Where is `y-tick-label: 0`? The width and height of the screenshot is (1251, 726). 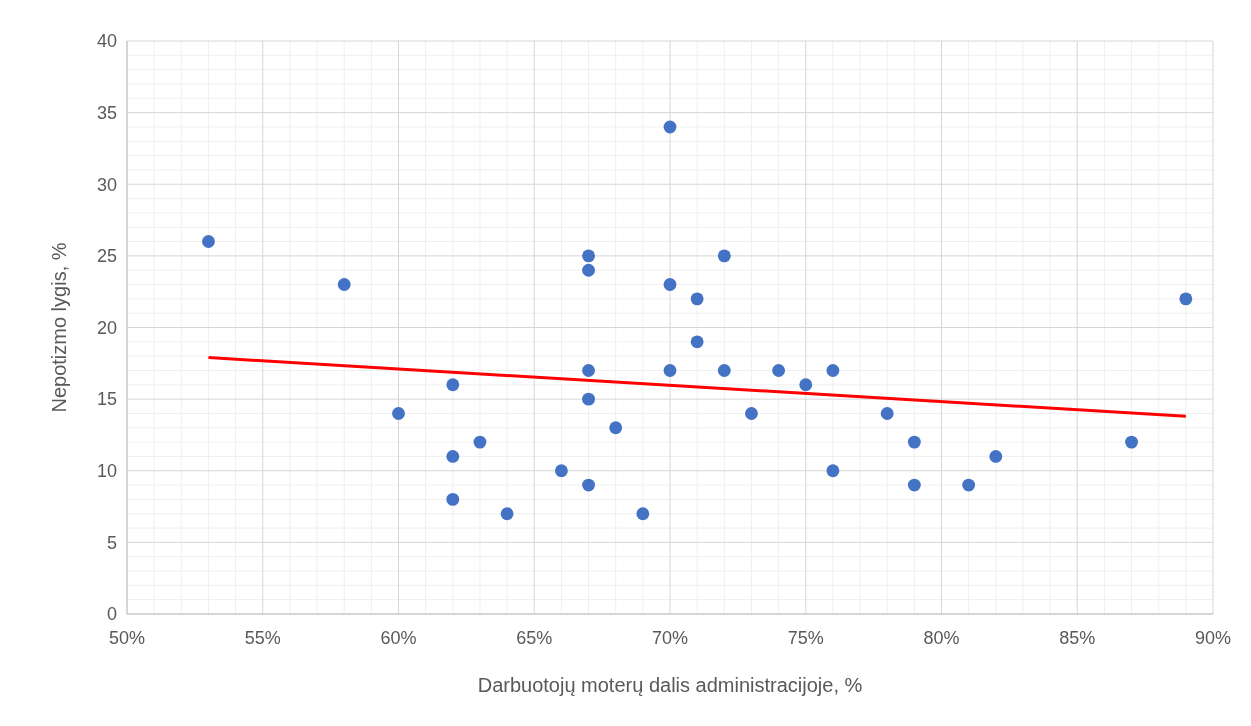 y-tick-label: 0 is located at coordinates (111, 614).